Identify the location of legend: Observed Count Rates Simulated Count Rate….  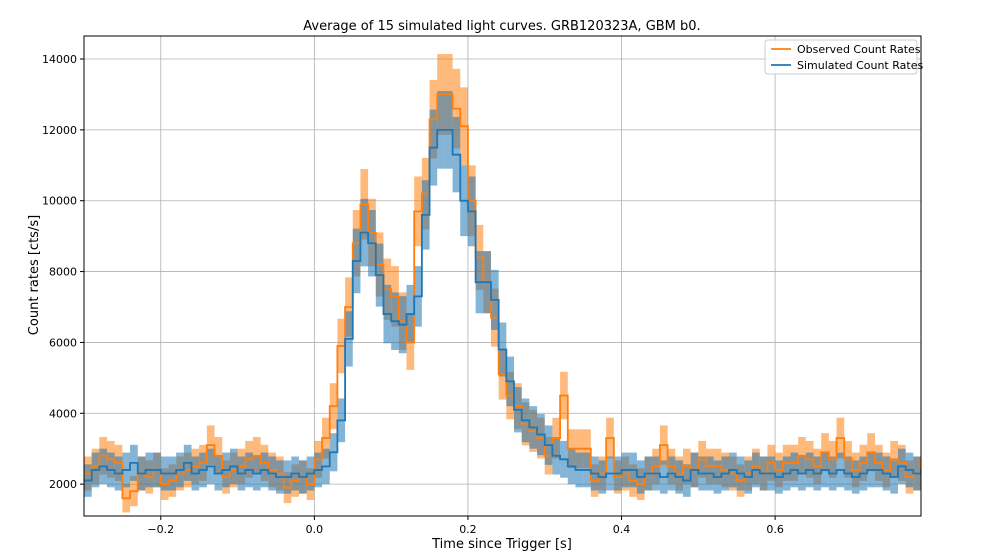
(843, 57).